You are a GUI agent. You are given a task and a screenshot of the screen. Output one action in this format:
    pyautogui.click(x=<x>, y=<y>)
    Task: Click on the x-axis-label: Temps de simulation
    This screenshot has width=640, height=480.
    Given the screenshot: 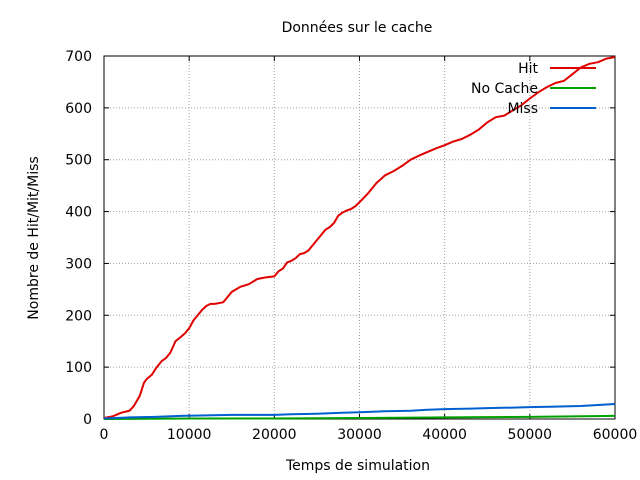 What is the action you would take?
    pyautogui.click(x=357, y=466)
    